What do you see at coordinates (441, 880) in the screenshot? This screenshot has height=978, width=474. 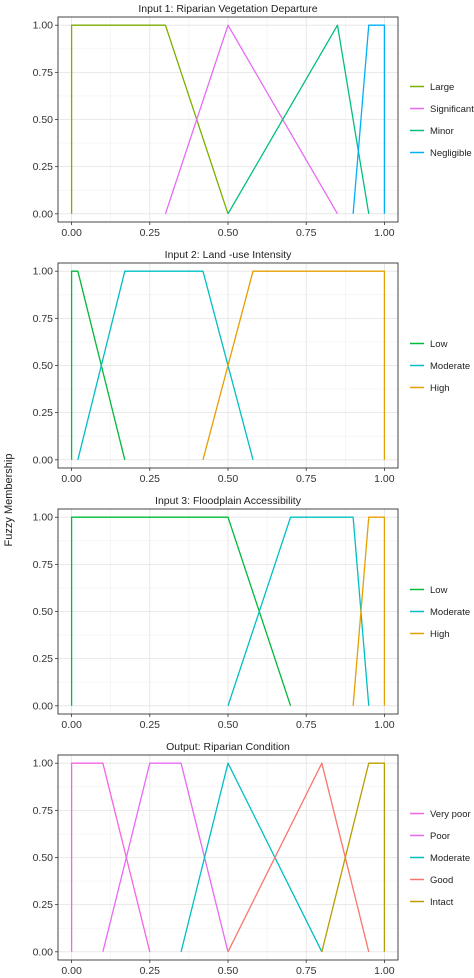 I see `legend-label: Good` at bounding box center [441, 880].